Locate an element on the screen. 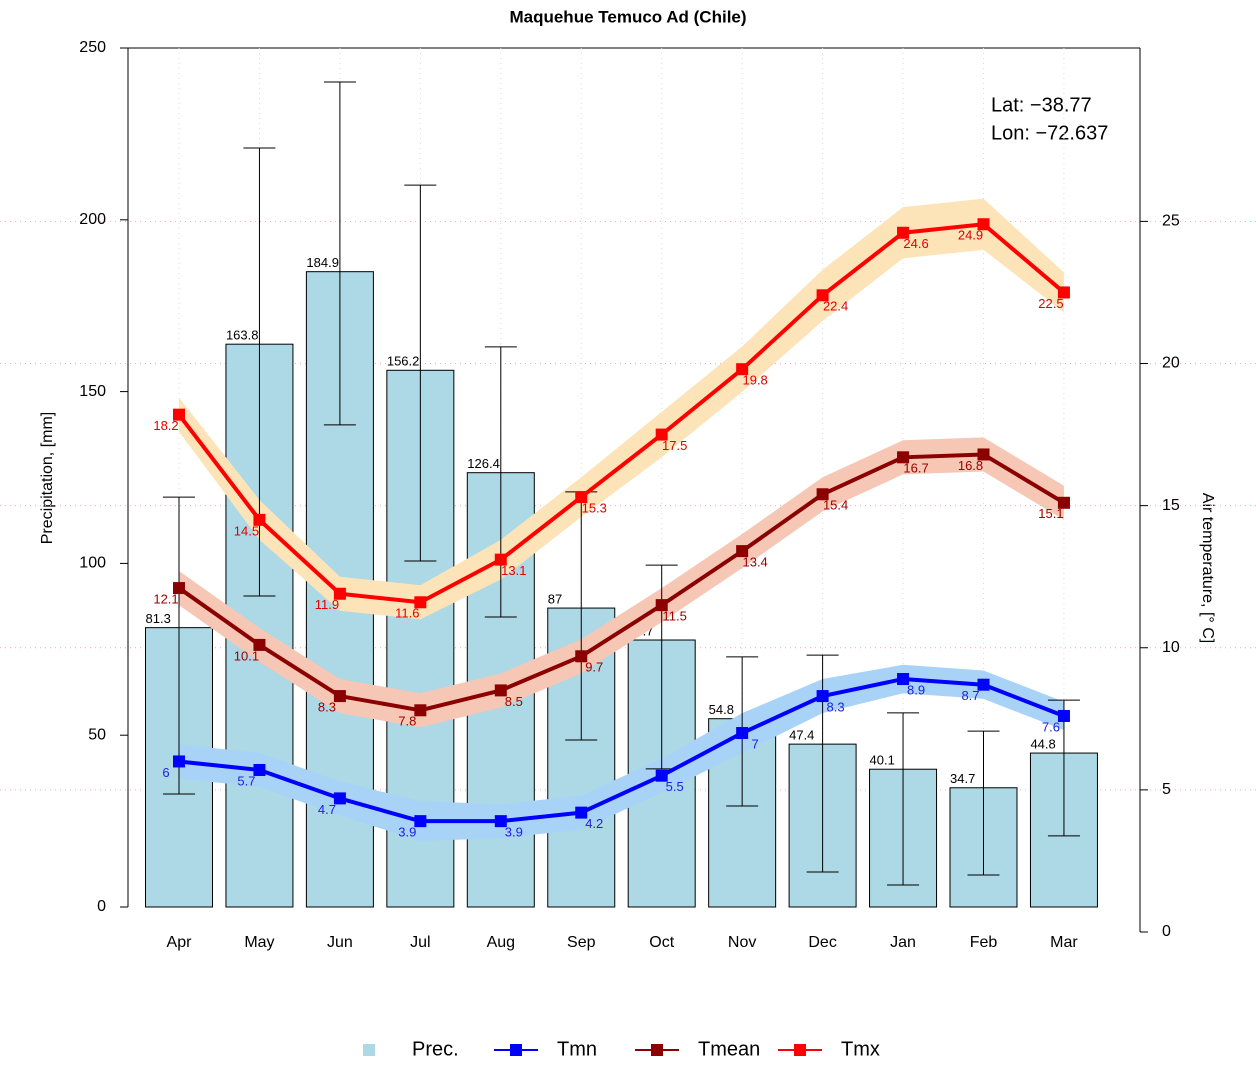 The image size is (1256, 1065). bar-value-label: 126.4 is located at coordinates (483, 463).